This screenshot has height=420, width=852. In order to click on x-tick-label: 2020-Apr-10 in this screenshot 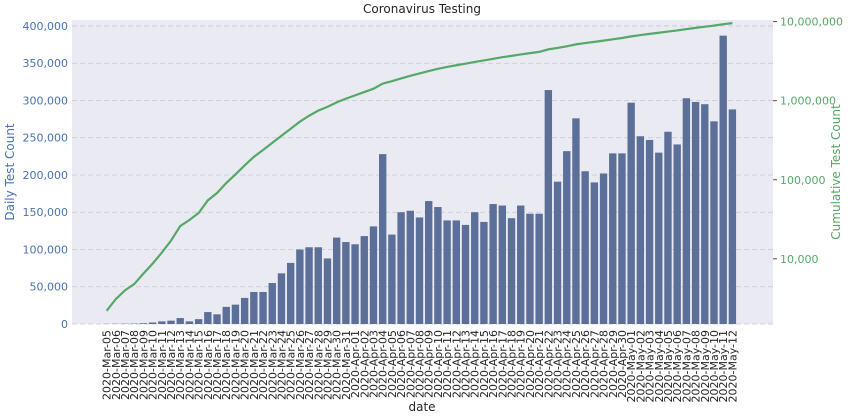, I will do `click(438, 364)`.